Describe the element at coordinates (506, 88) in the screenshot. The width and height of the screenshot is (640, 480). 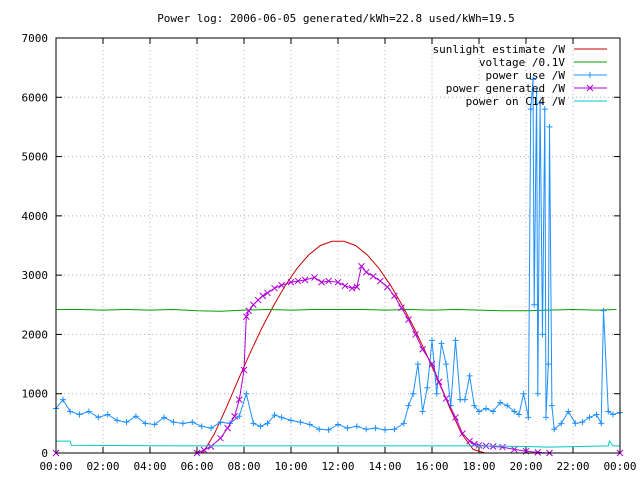
I see `legend-label: power generated /W` at that location.